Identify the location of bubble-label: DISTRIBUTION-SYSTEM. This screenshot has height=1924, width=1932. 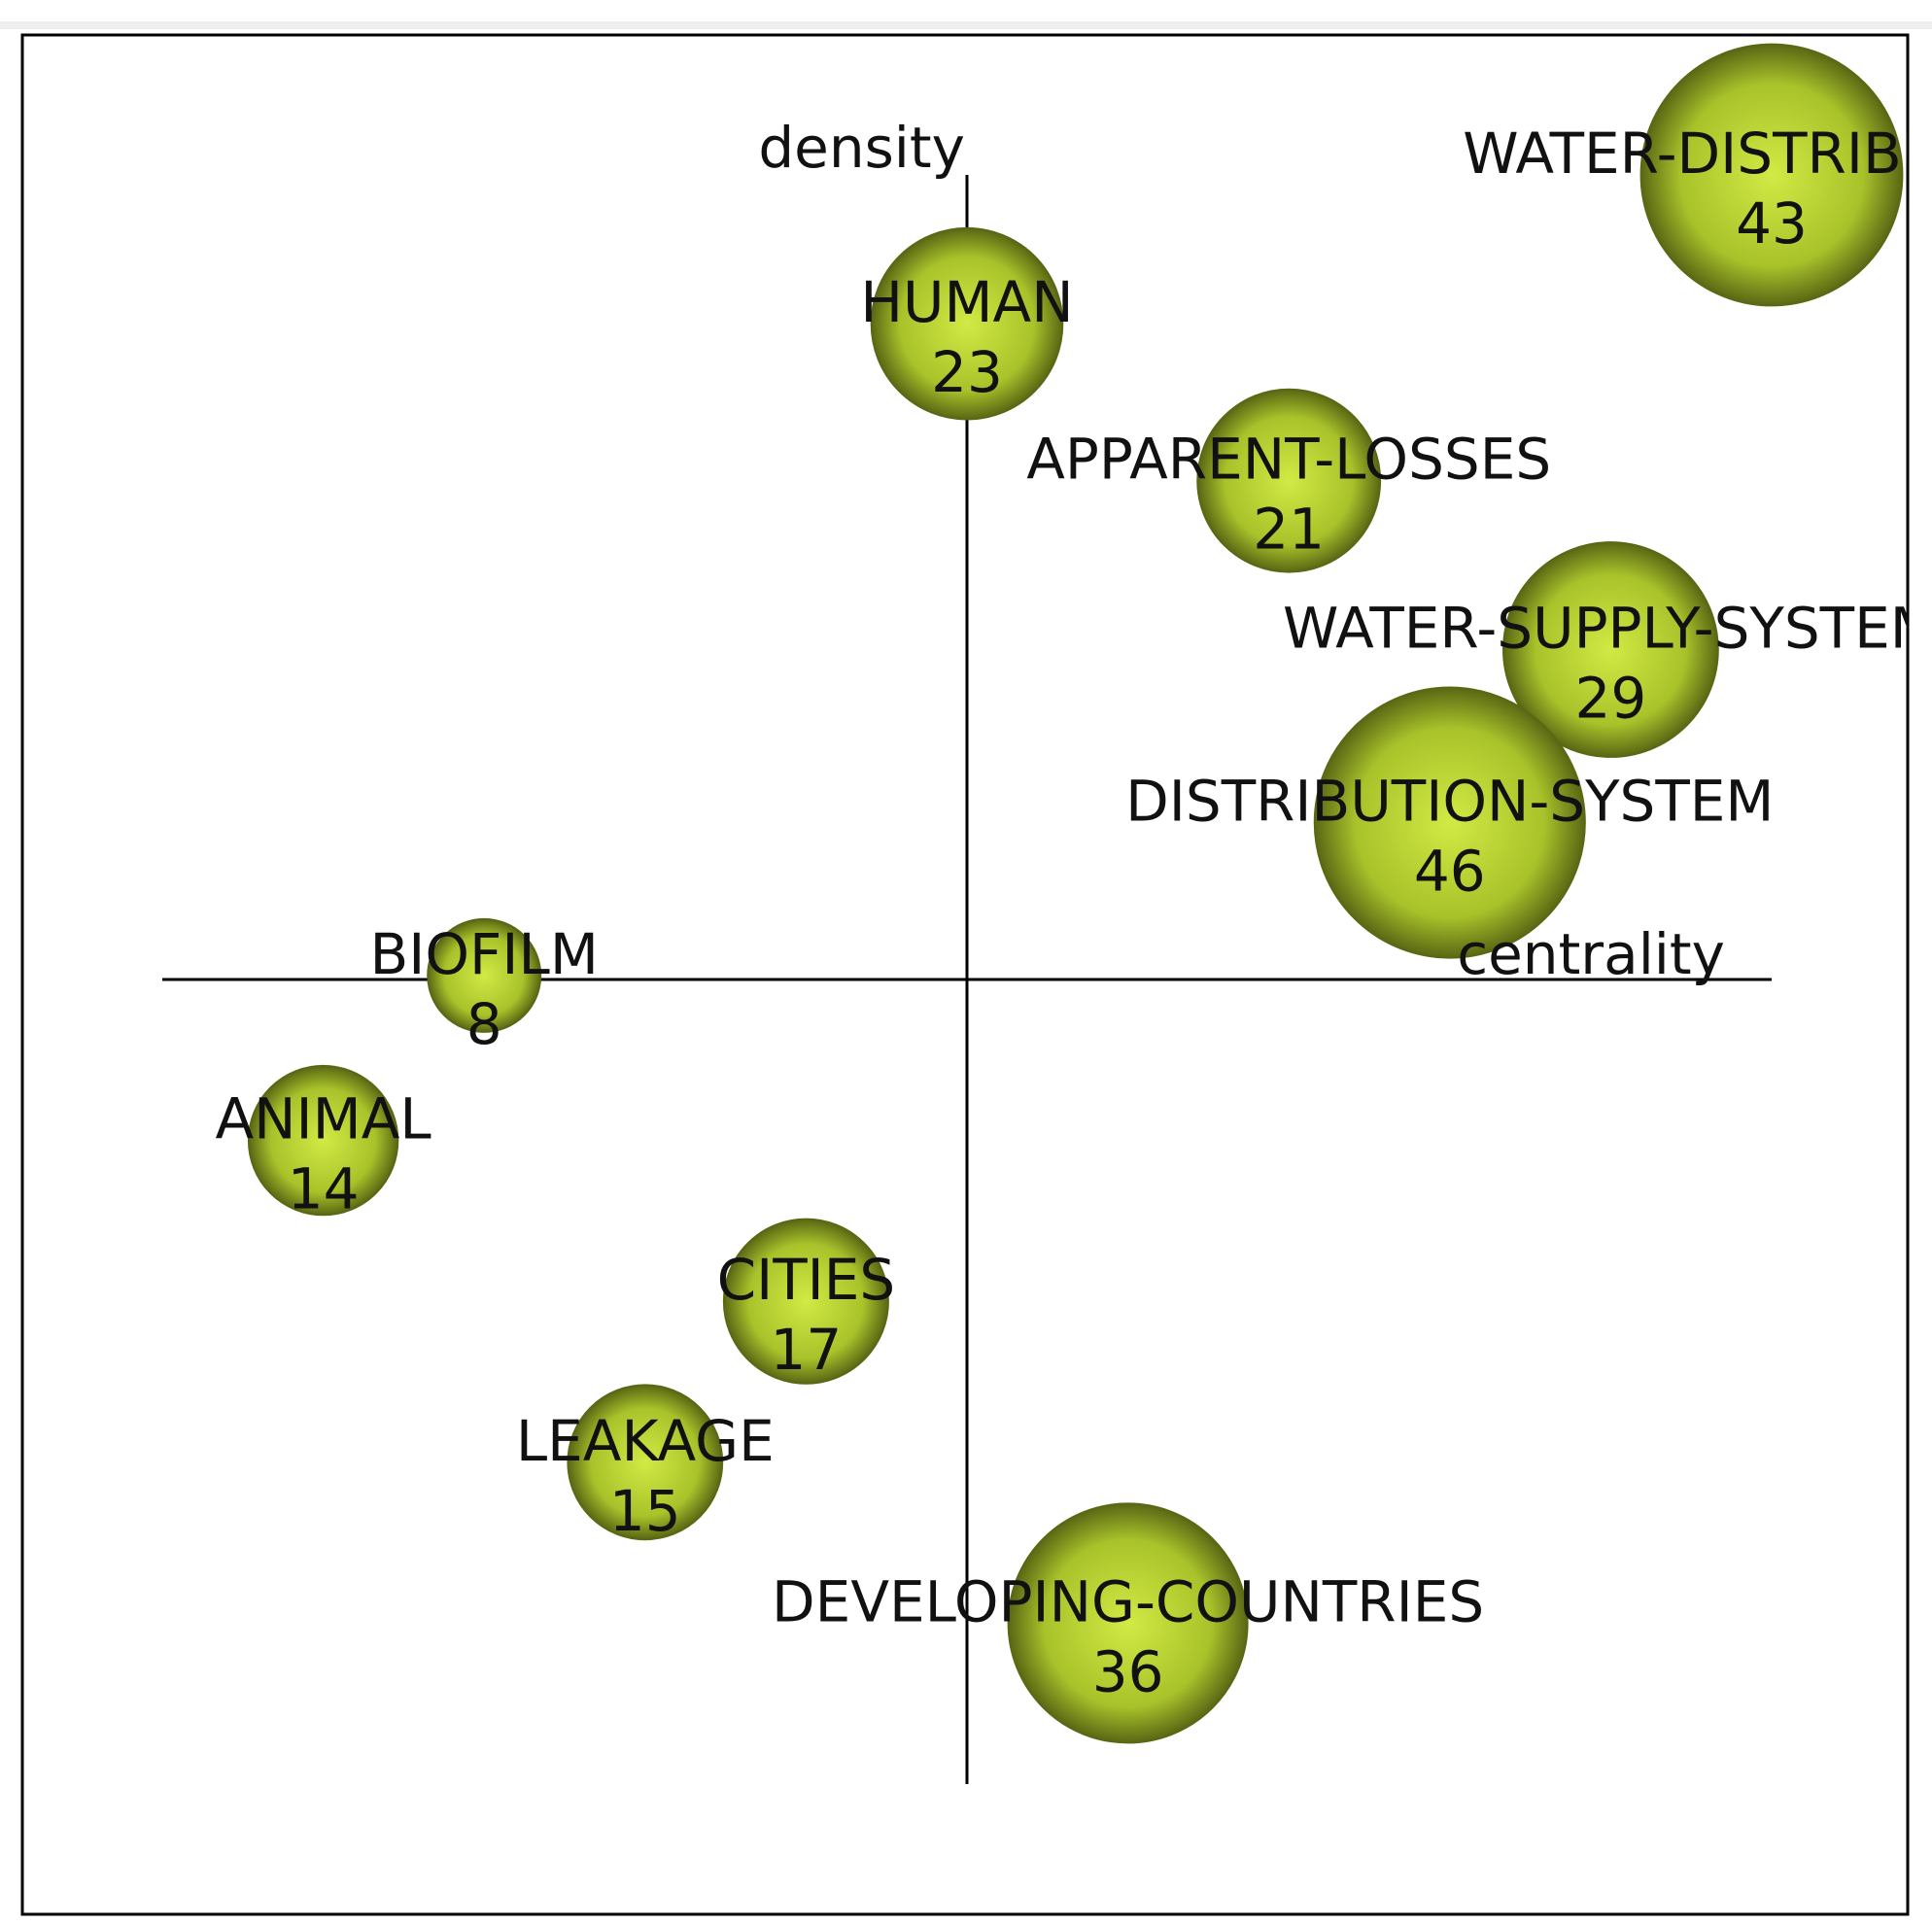
(1449, 802).